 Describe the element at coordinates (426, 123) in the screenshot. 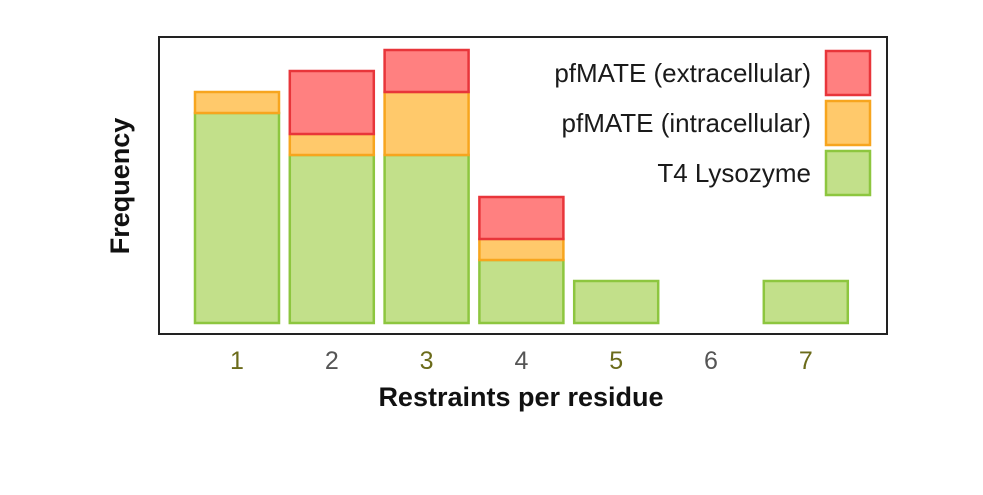

I see `bar-3-pfmate-intracellular` at that location.